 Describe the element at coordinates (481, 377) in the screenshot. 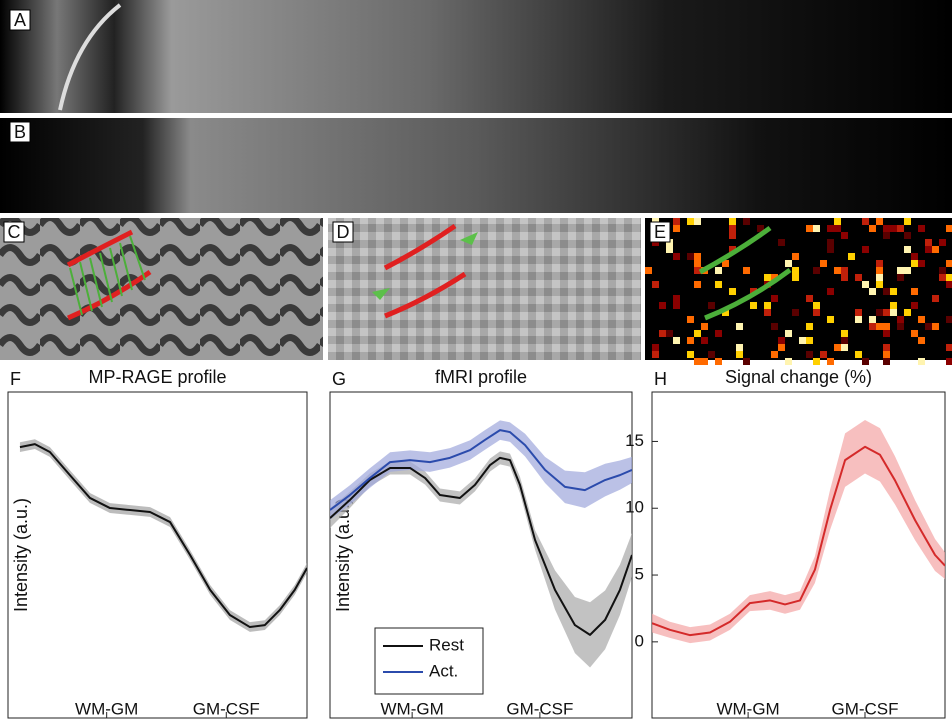

I see `chart-title: fMRI profile` at that location.